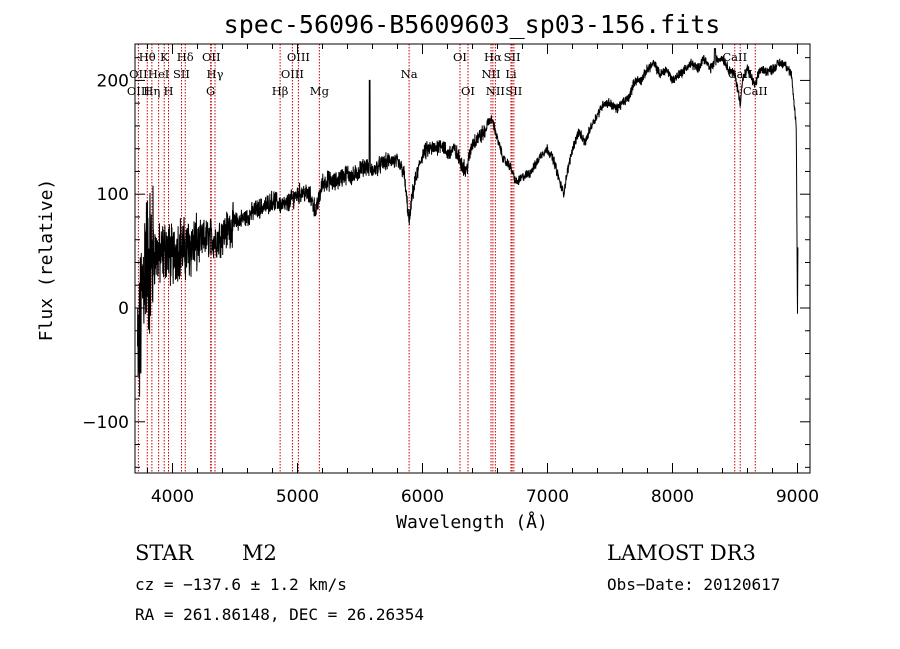  What do you see at coordinates (259, 553) in the screenshot?
I see `object-subclass: M2` at bounding box center [259, 553].